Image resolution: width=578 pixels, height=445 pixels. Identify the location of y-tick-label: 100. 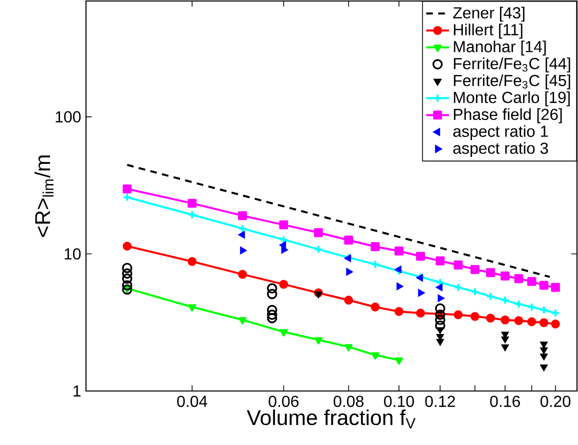
(68, 116).